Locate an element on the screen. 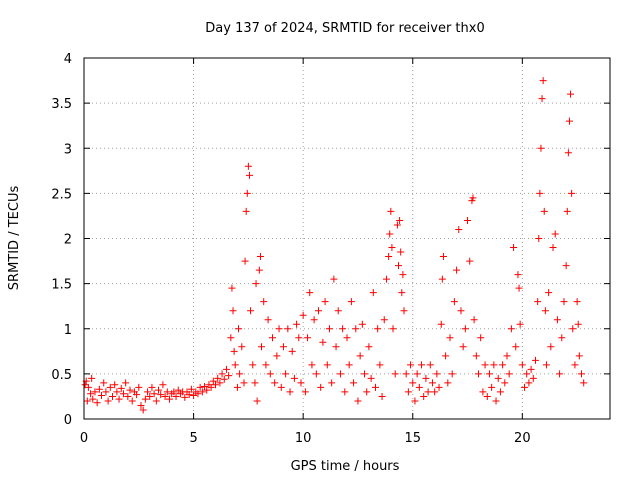 This screenshot has width=640, height=480. x-tick-label: 10 is located at coordinates (303, 438).